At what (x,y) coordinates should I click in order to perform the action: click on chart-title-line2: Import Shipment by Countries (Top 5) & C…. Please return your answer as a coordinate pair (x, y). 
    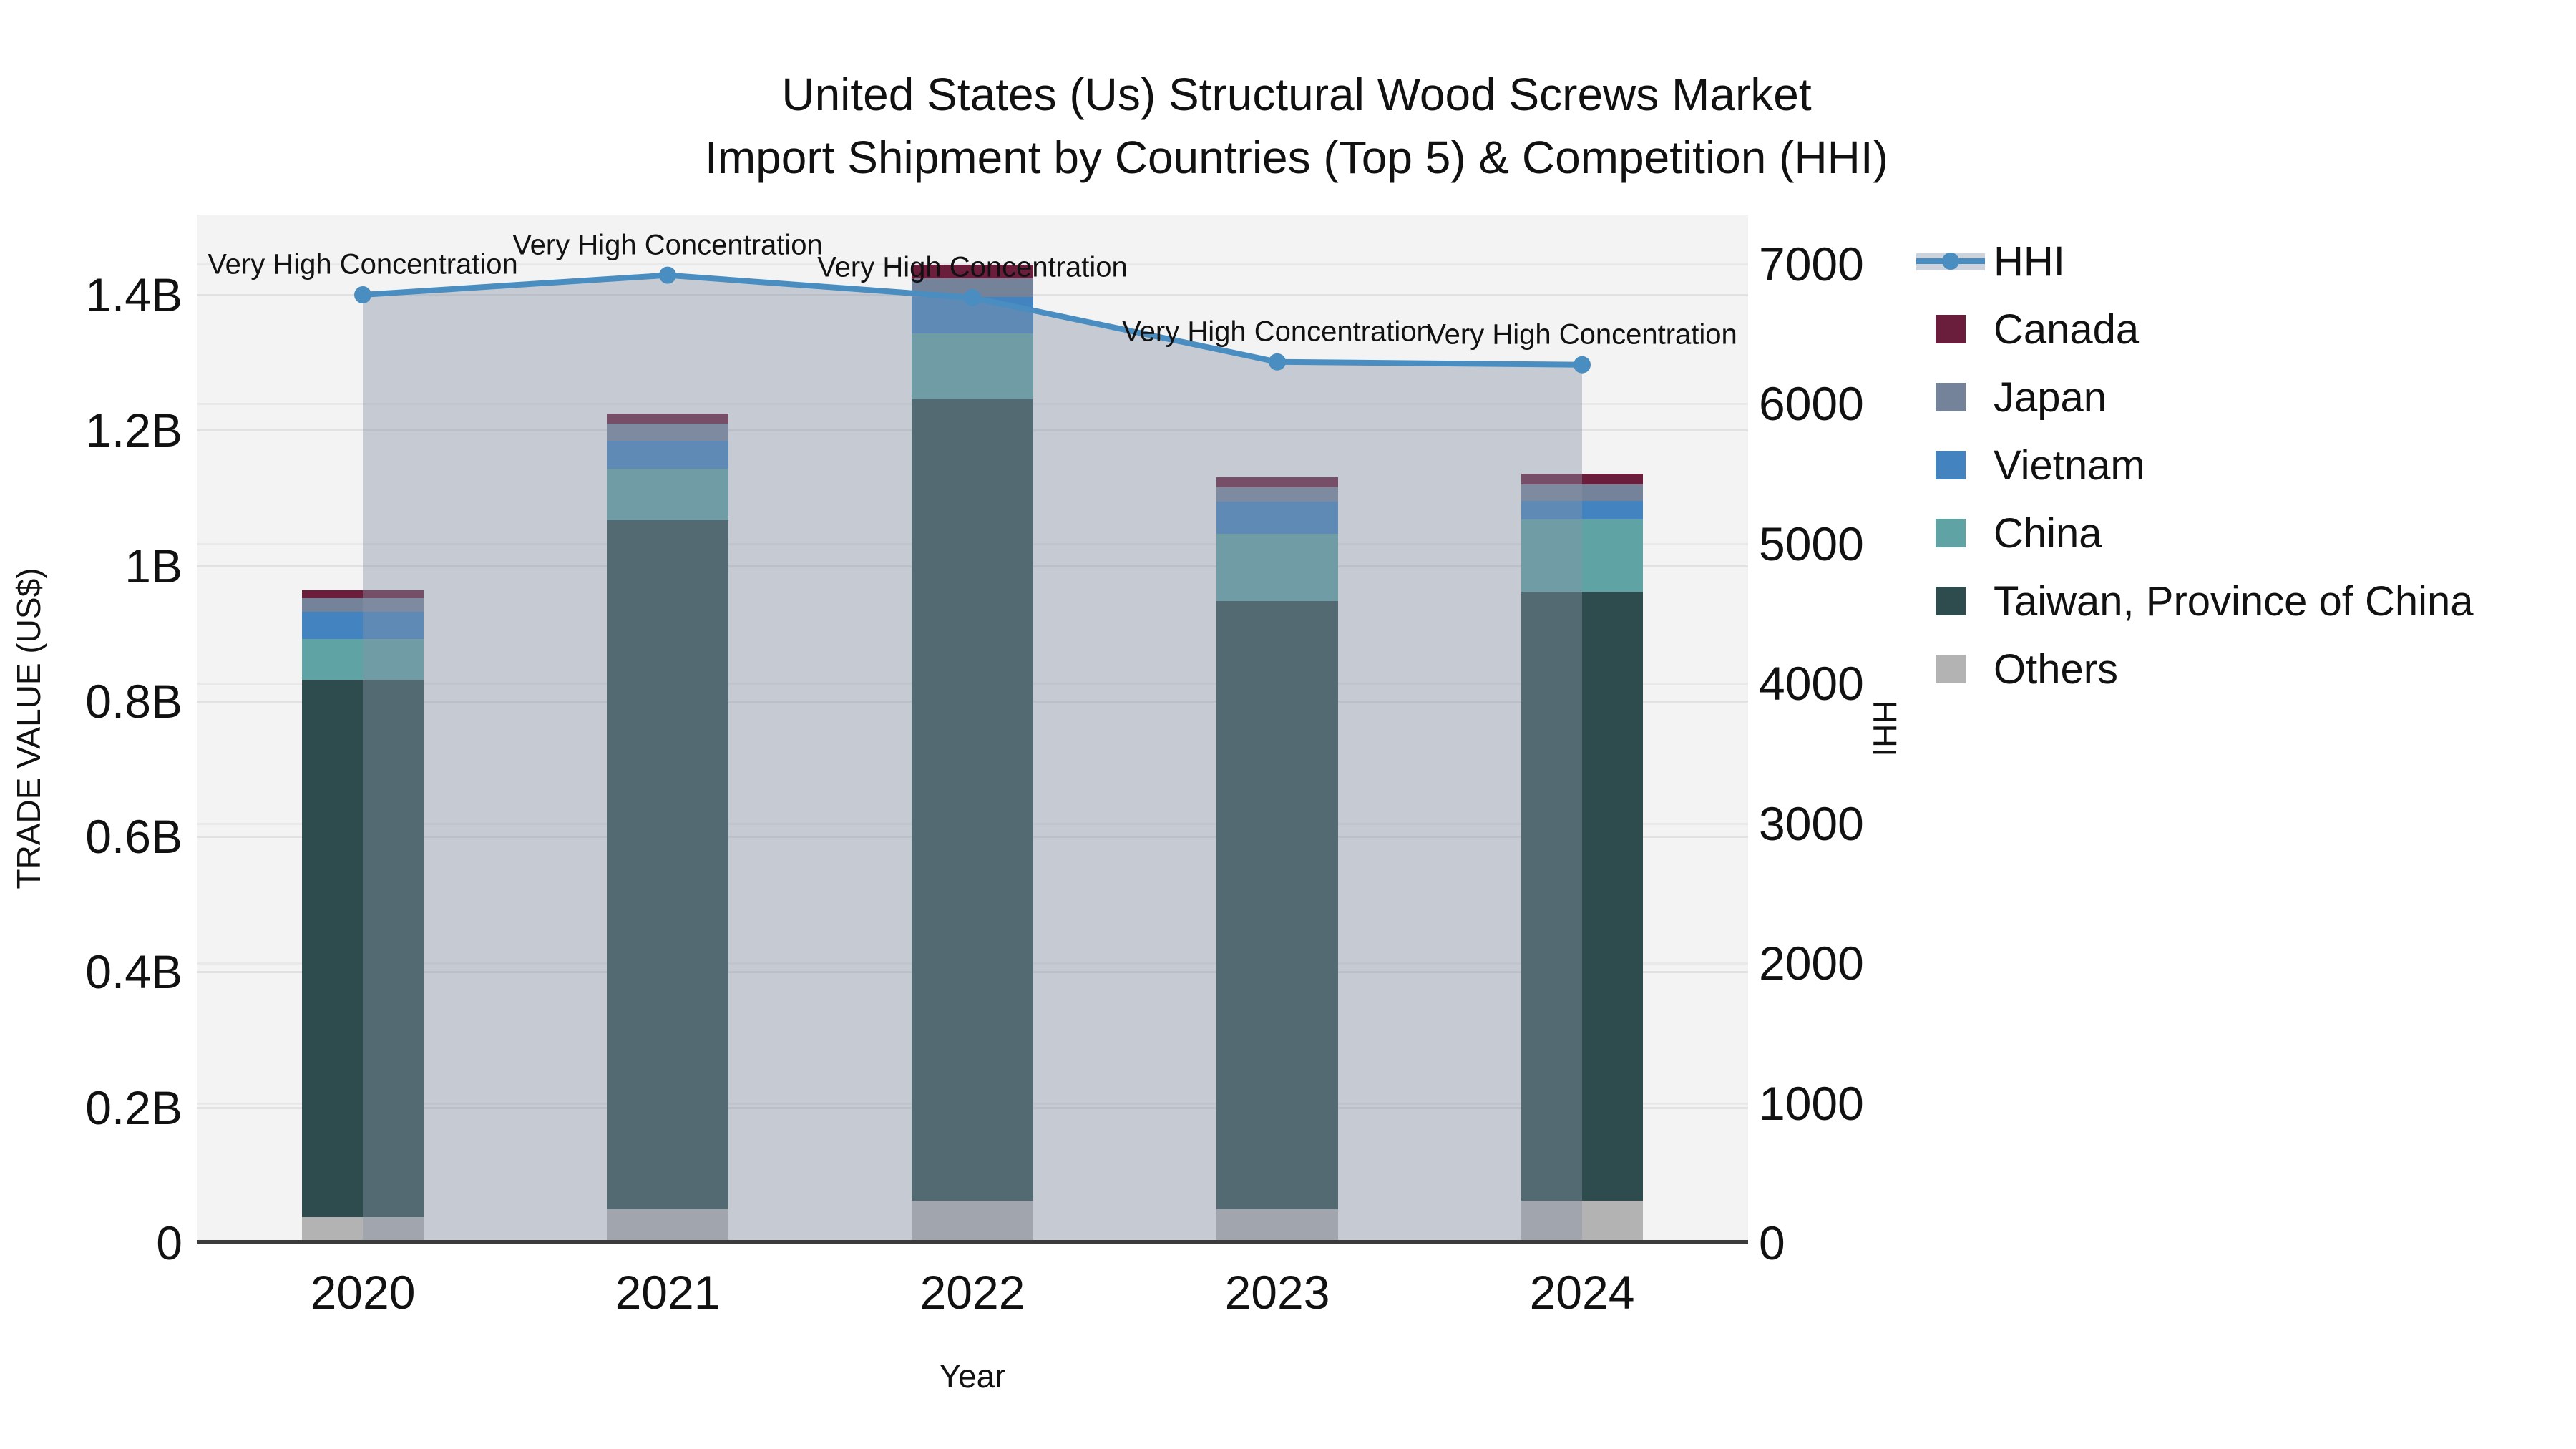
    Looking at the image, I should click on (1296, 157).